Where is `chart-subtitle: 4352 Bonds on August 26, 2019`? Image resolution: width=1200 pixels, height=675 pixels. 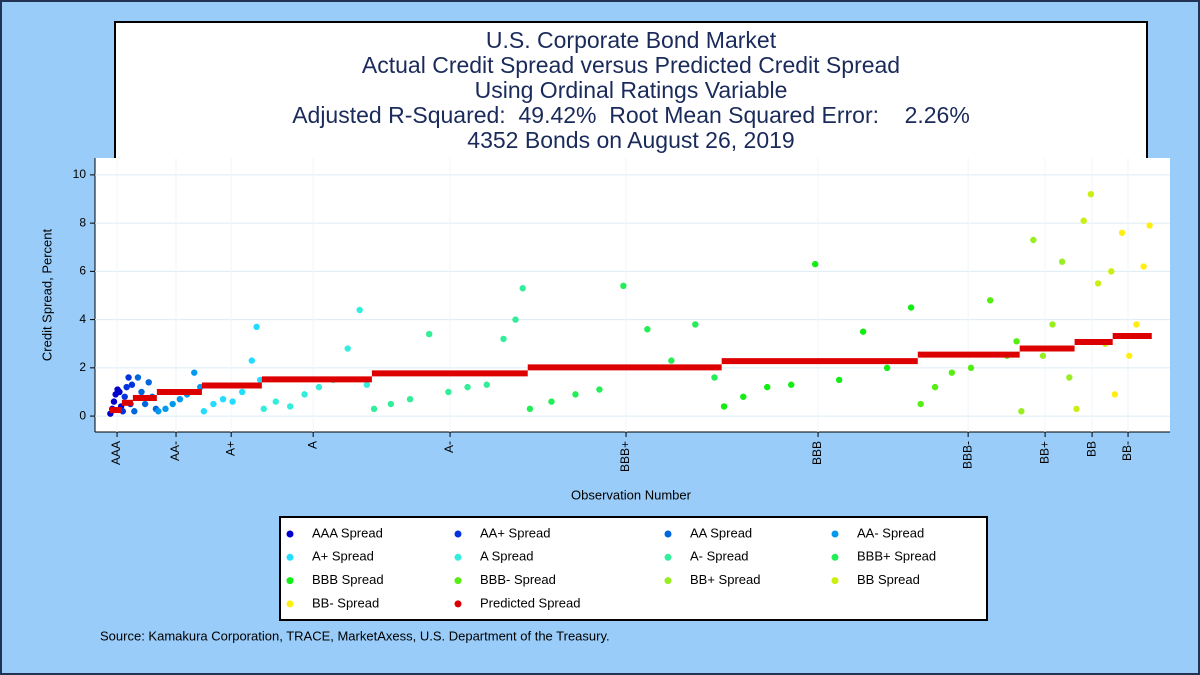
chart-subtitle: 4352 Bonds on August 26, 2019 is located at coordinates (630, 140).